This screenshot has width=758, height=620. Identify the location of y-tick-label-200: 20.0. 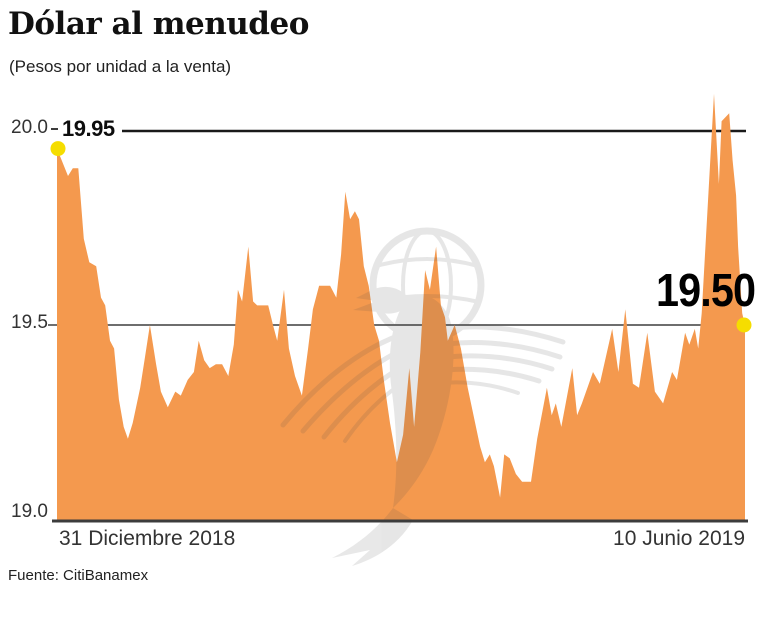
(29, 127).